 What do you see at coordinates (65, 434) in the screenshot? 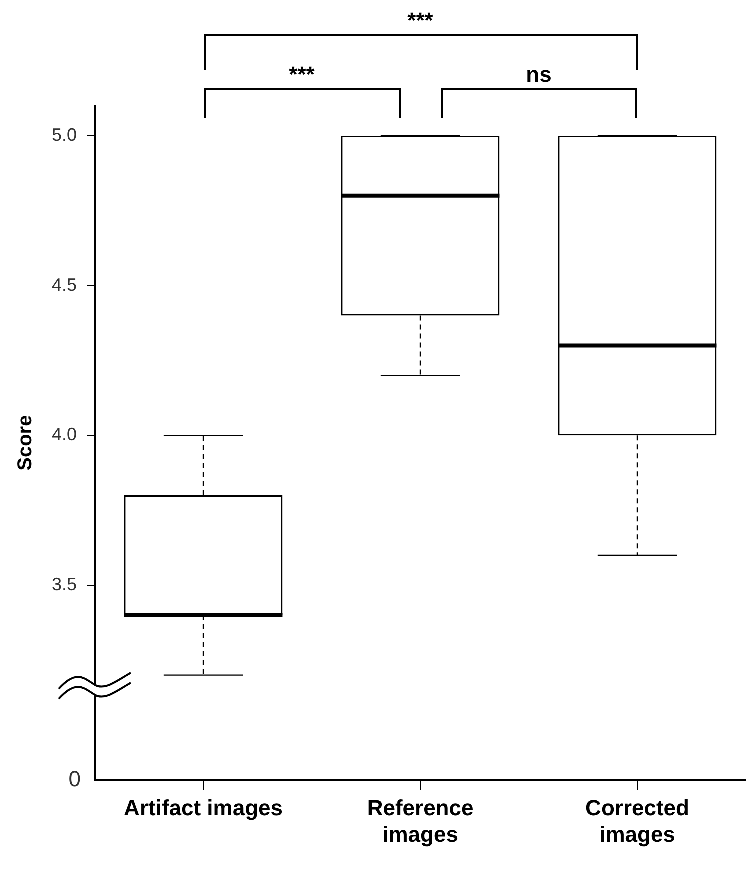
I see `y-tick-label: 4.0` at bounding box center [65, 434].